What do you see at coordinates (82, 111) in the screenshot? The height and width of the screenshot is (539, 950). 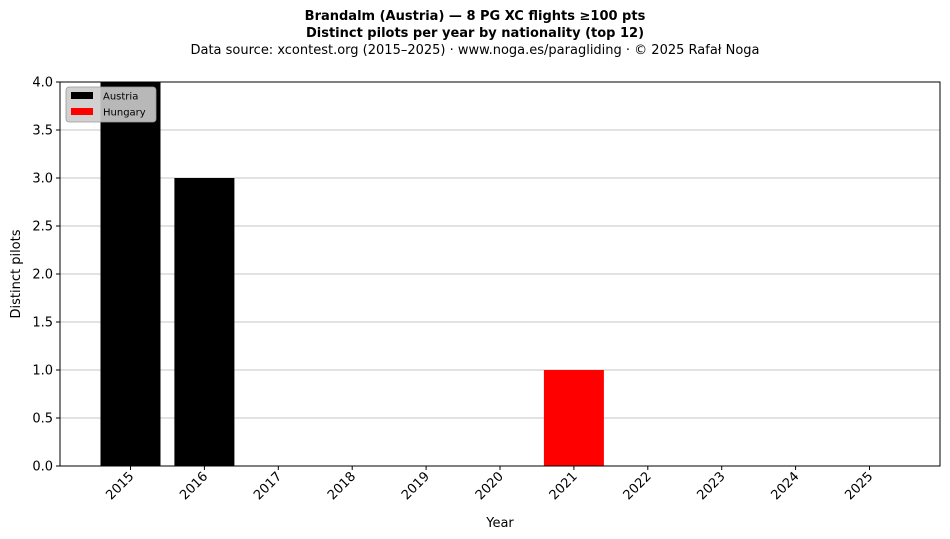 I see `legend-swatch-hungary` at bounding box center [82, 111].